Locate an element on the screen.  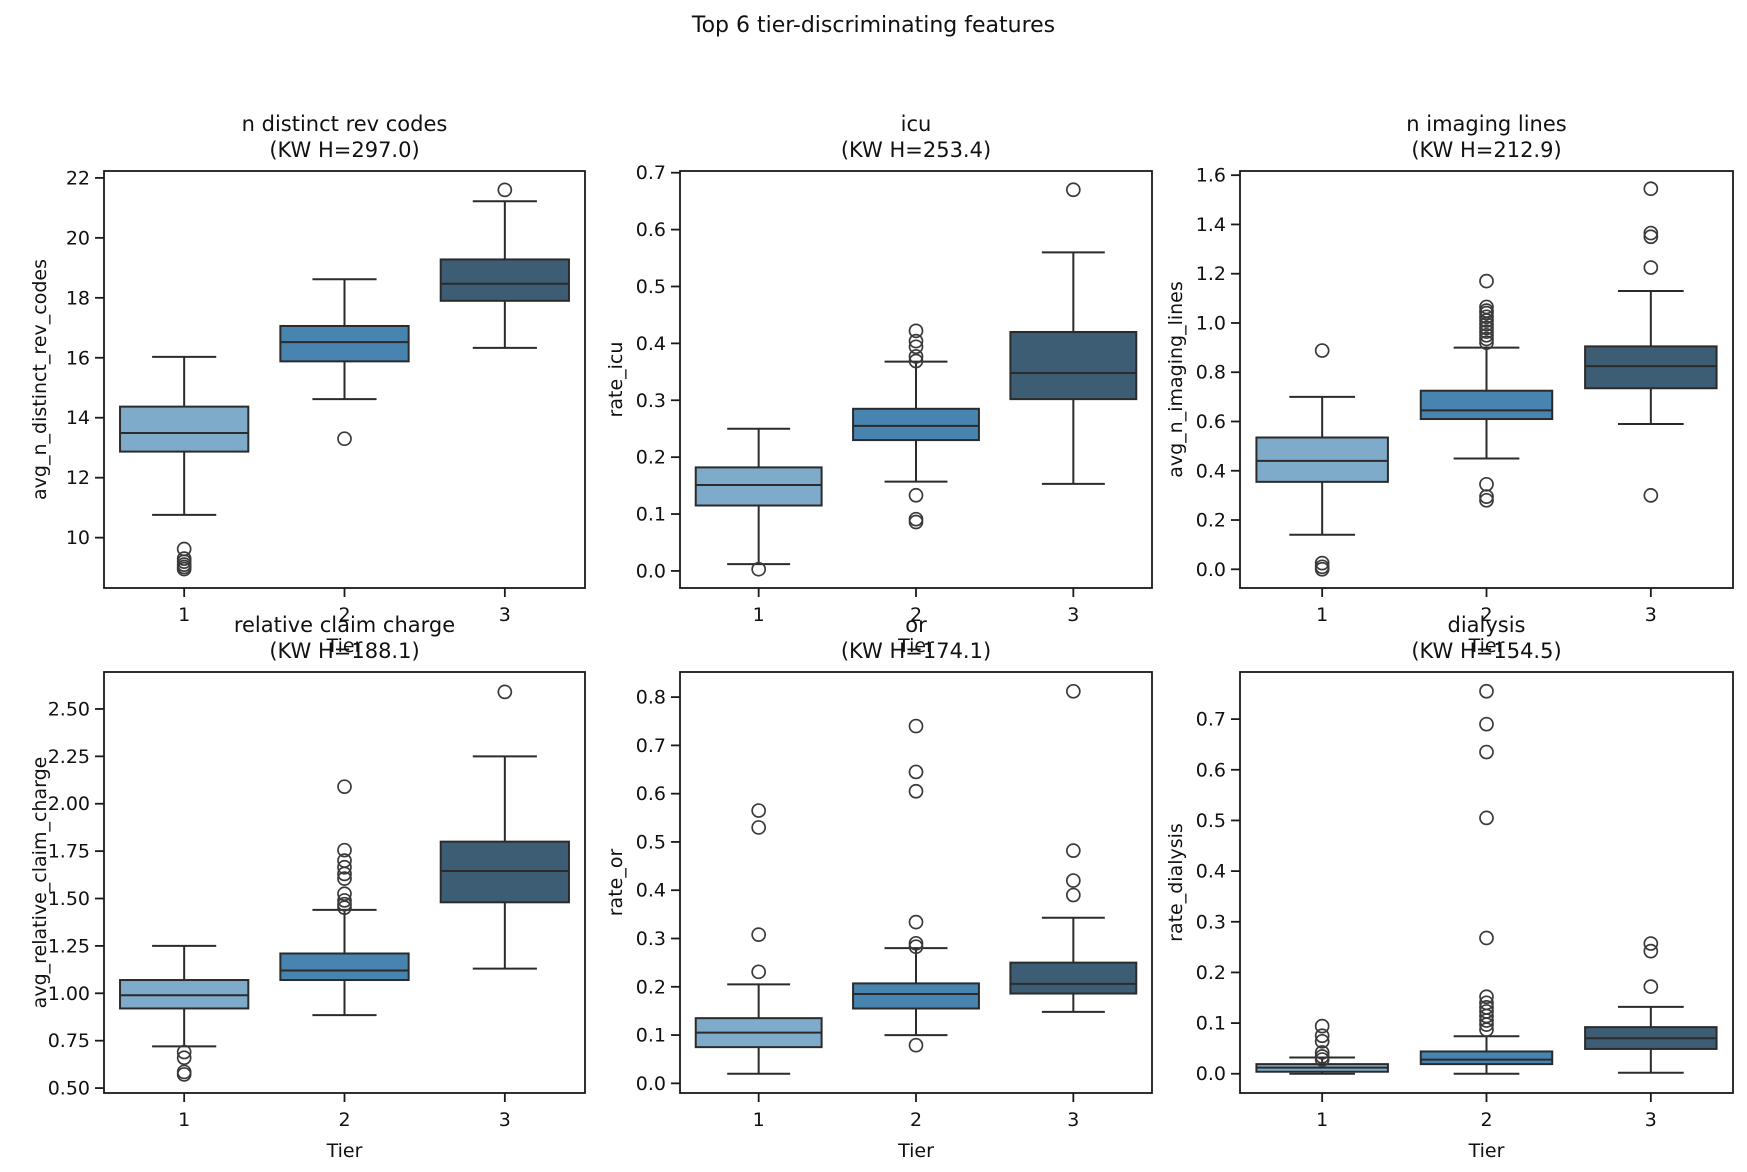
subplot-kw-subtitle: (KW H=297.0) is located at coordinates (344, 150).